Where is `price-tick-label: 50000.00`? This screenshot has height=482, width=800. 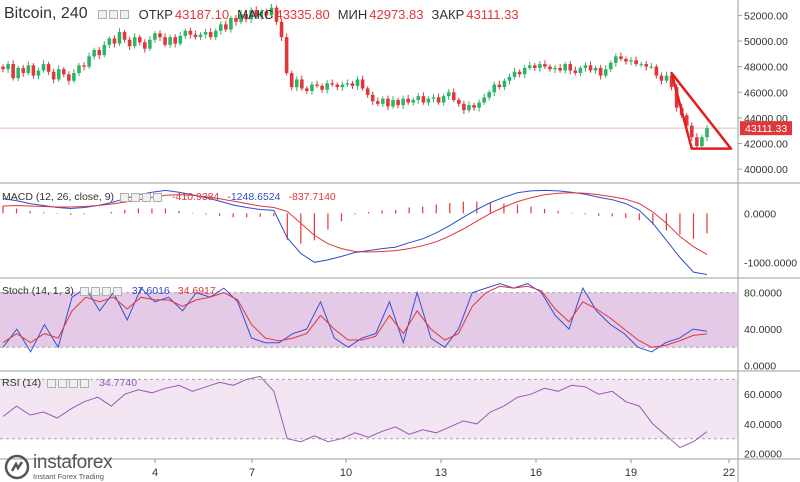
price-tick-label: 50000.00 is located at coordinates (766, 42).